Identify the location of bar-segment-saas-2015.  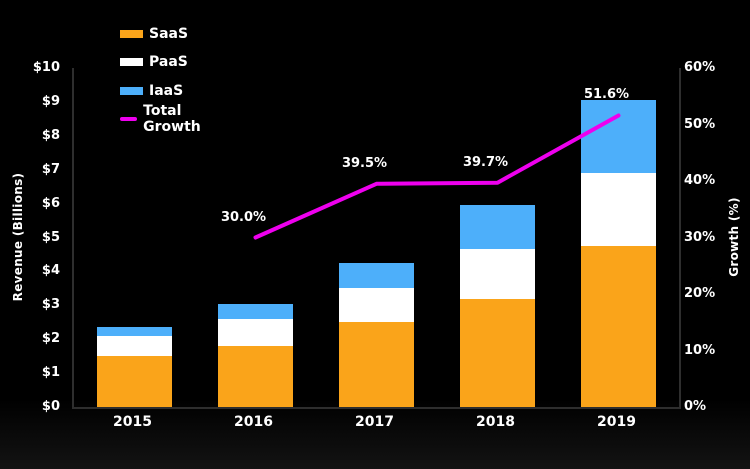
(134, 381).